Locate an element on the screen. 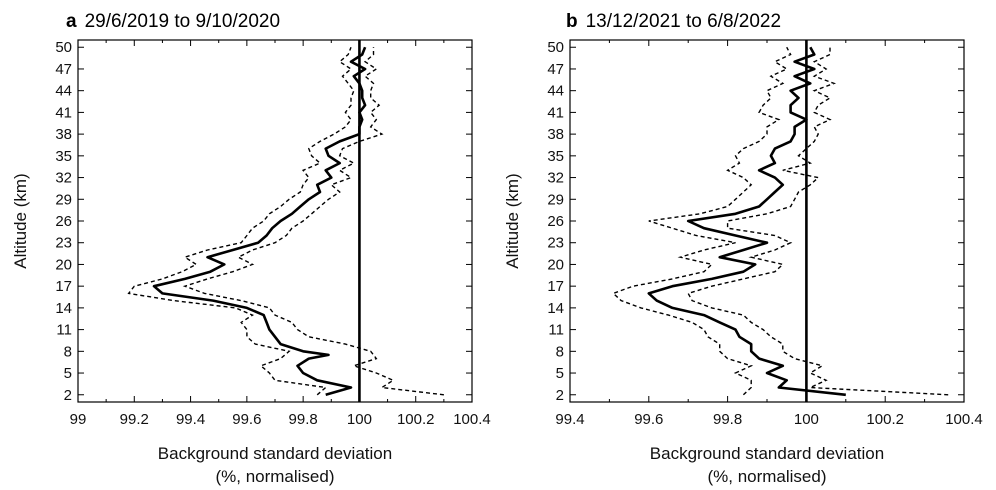 The height and width of the screenshot is (490, 996). series-line-lower-bound is located at coordinates (701, 221).